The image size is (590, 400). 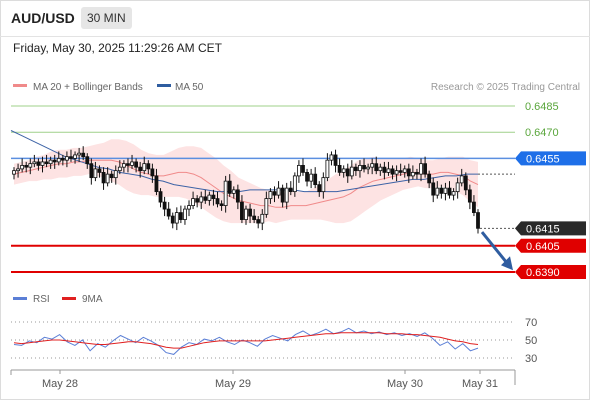 I want to click on support-level-tag, so click(x=550, y=245).